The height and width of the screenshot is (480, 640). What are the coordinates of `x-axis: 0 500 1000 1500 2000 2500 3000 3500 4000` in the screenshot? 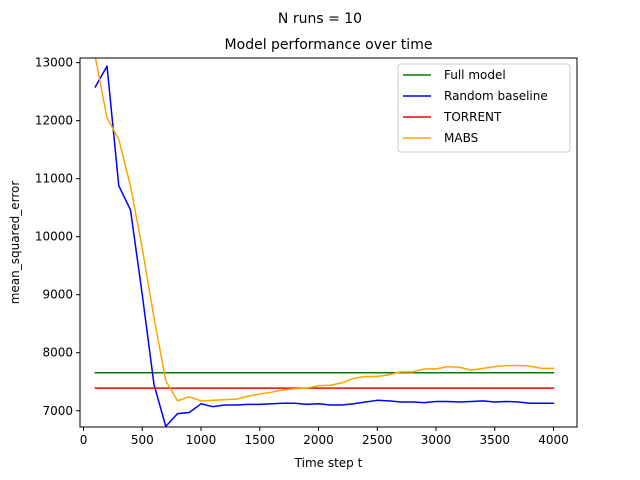 It's located at (324, 437).